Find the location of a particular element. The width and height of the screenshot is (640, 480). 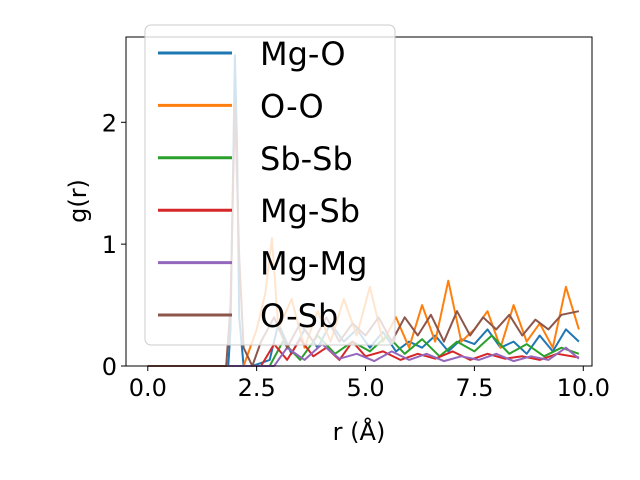

legend-label-2: Sb-Sb is located at coordinates (306, 159).